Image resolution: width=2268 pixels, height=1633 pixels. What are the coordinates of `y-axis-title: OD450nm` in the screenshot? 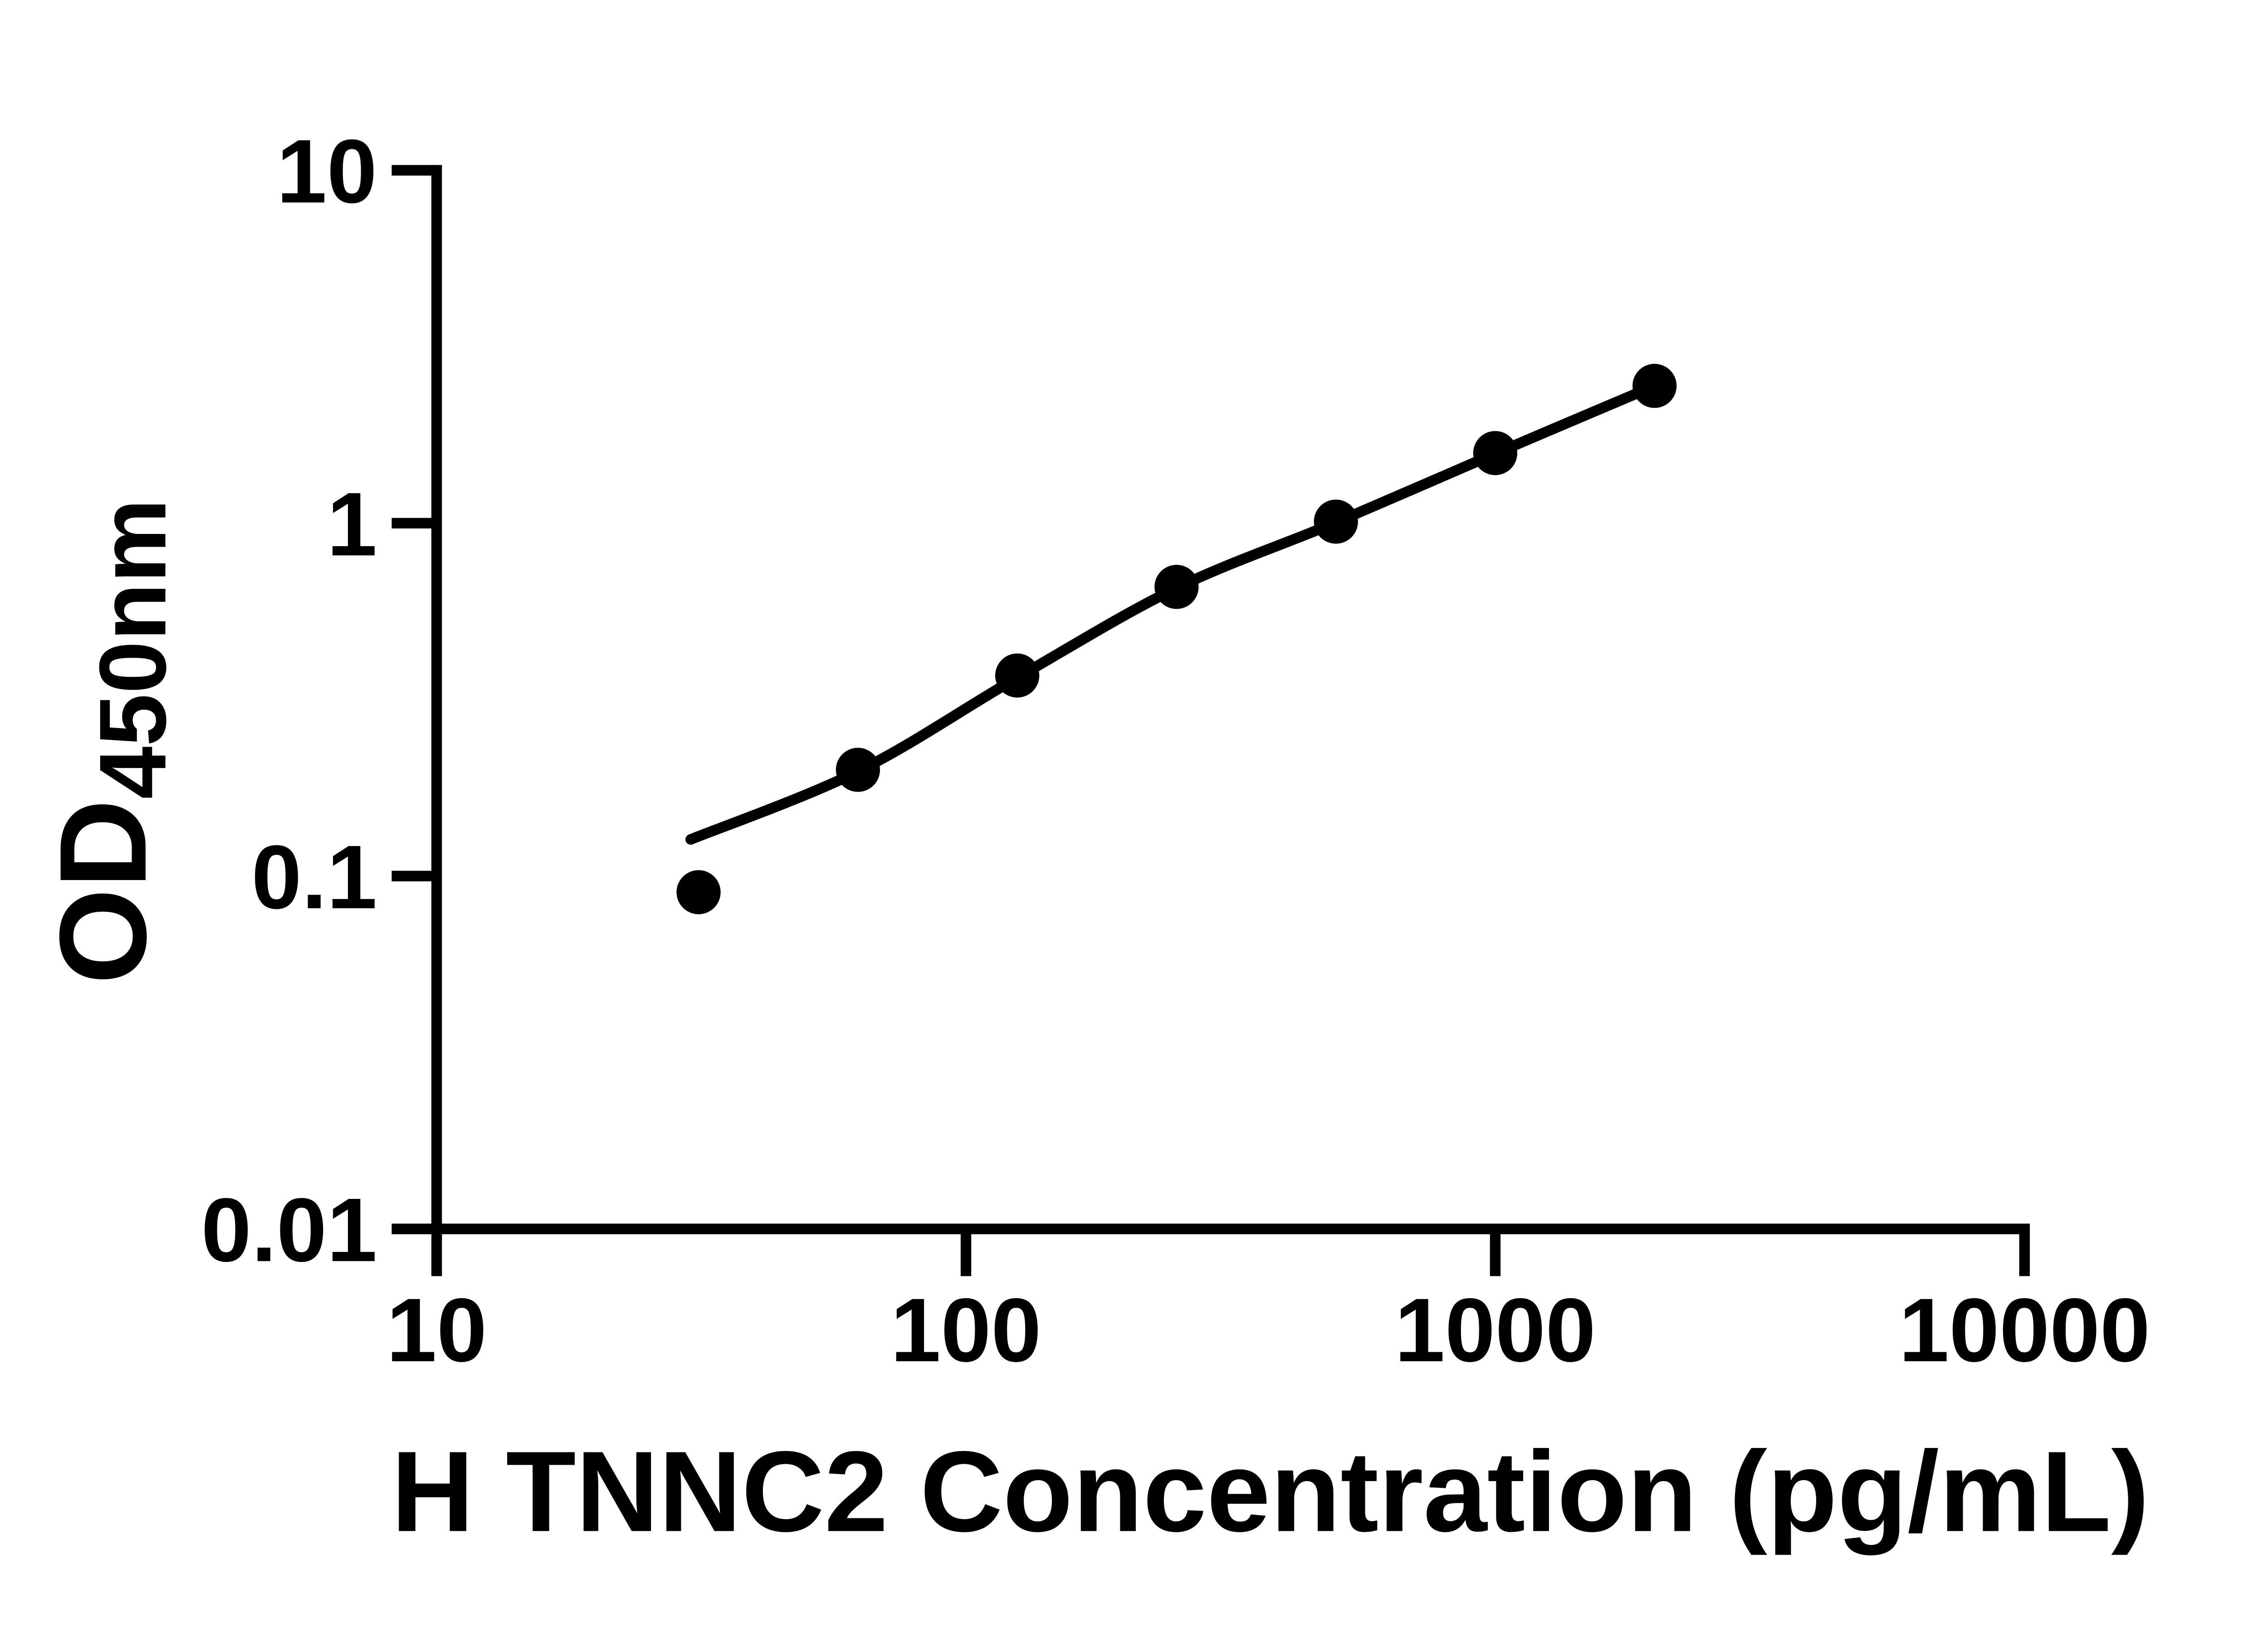 It's located at (110, 741).